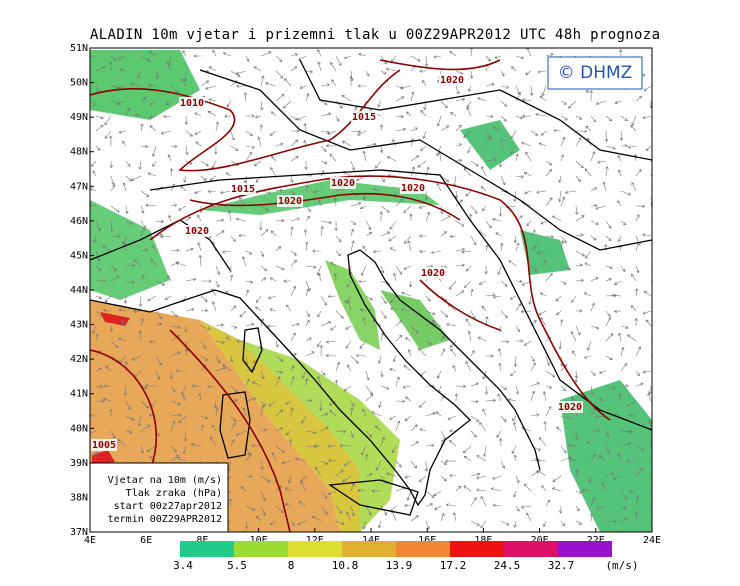 The height and width of the screenshot is (586, 740). I want to click on lat-tick-label: 43N, so click(79, 325).